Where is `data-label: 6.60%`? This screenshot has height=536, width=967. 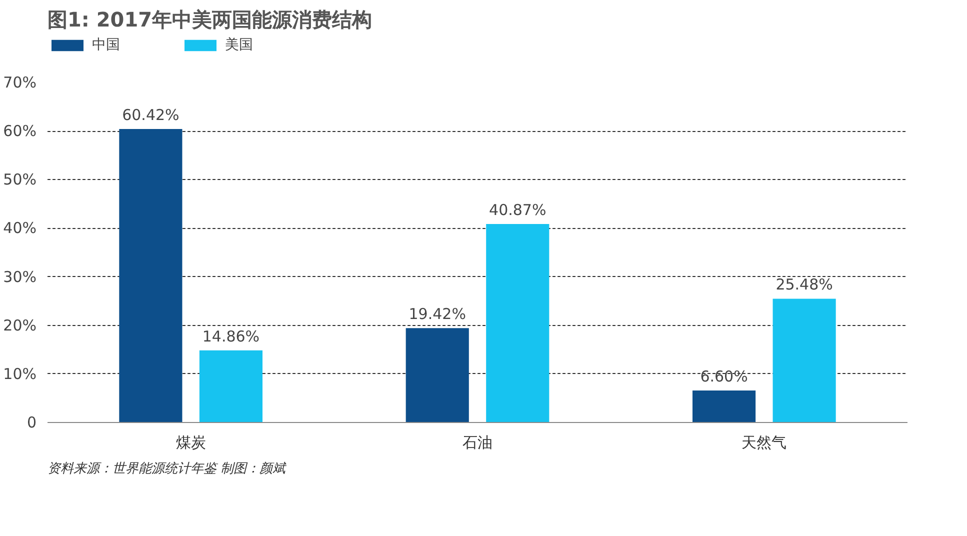 data-label: 6.60% is located at coordinates (724, 376).